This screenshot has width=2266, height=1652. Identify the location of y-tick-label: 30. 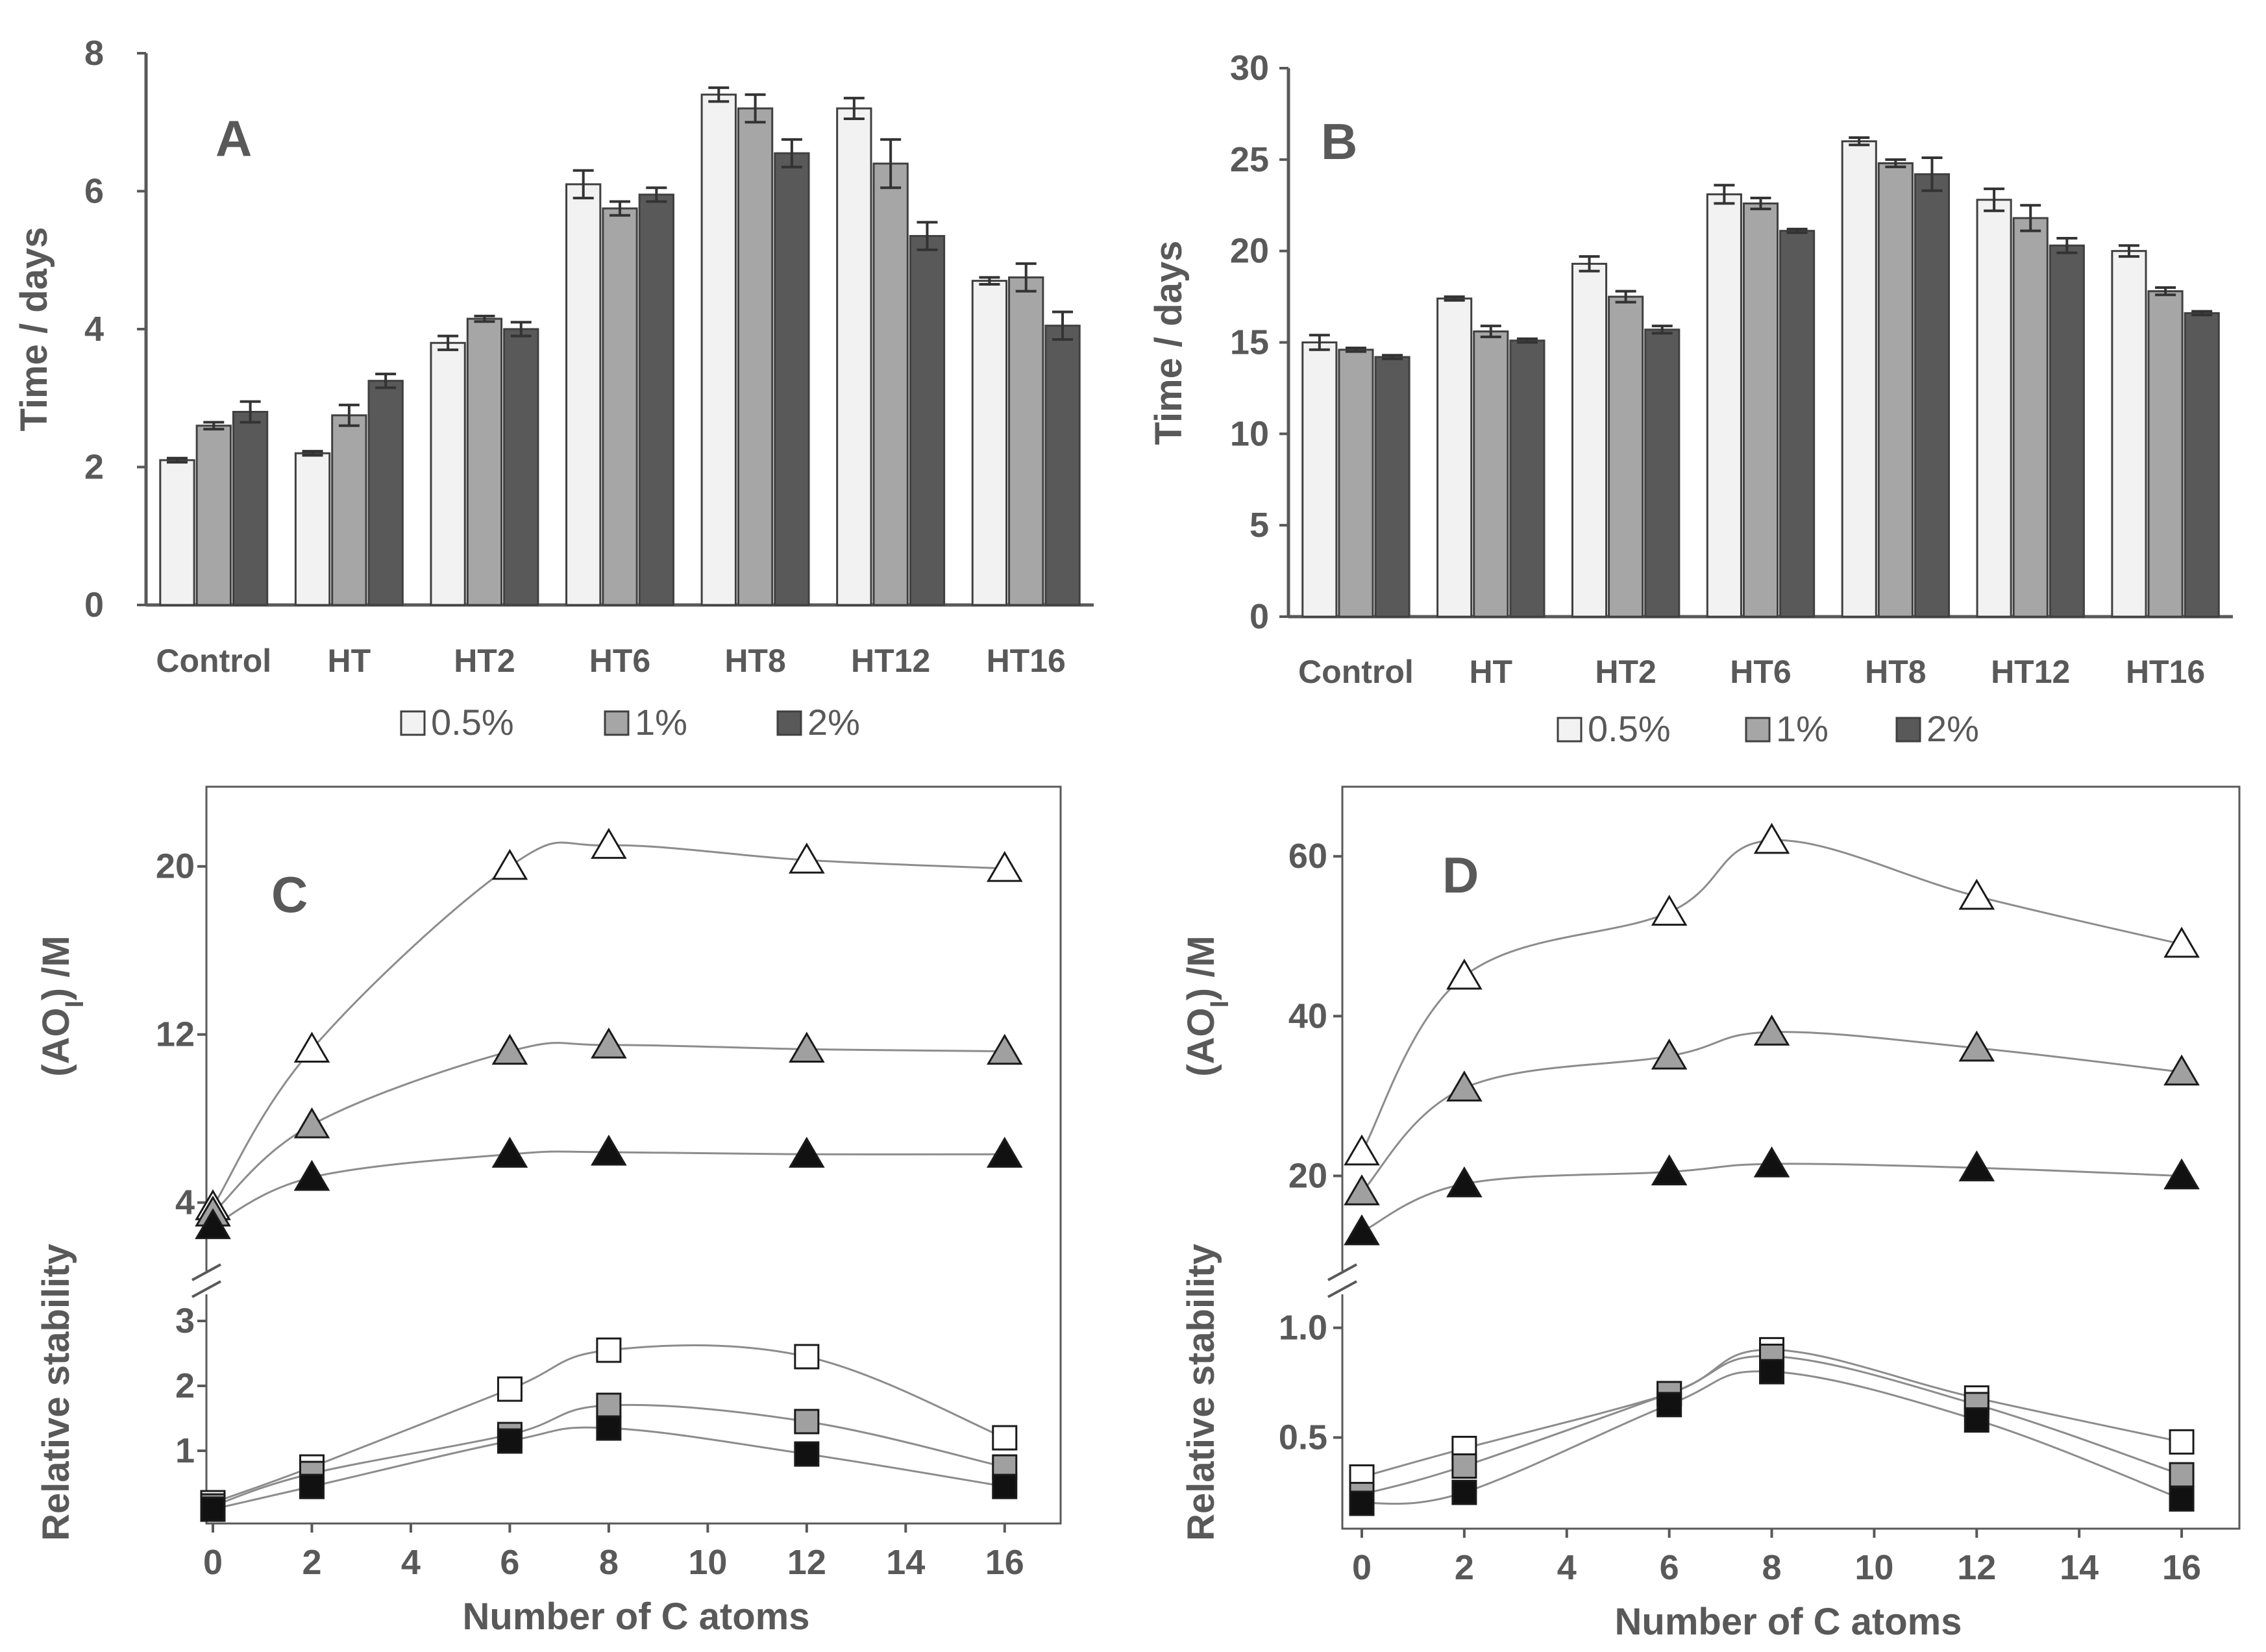
(1249, 68).